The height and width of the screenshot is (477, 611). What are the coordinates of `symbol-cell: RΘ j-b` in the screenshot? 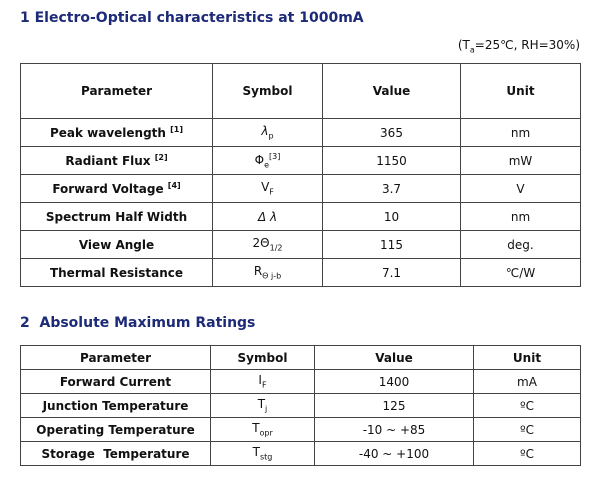 It's located at (267, 272).